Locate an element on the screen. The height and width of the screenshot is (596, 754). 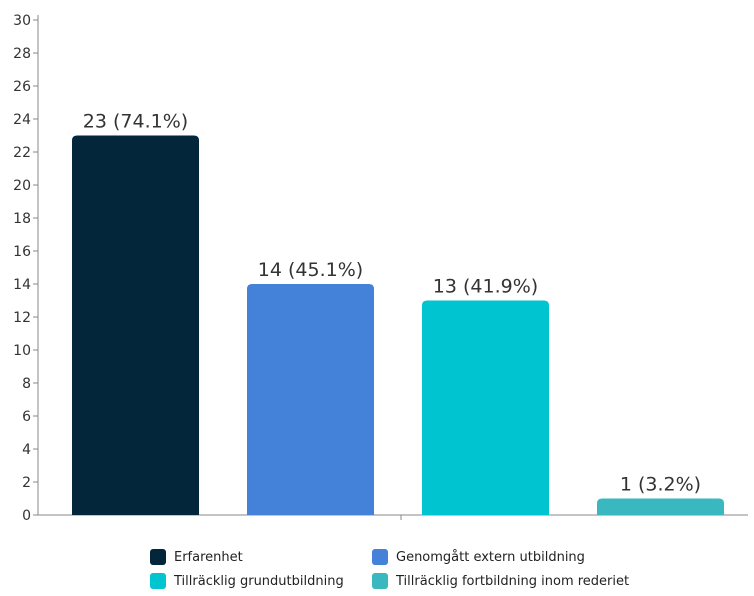
y-tick-label: 18 is located at coordinates (22, 219).